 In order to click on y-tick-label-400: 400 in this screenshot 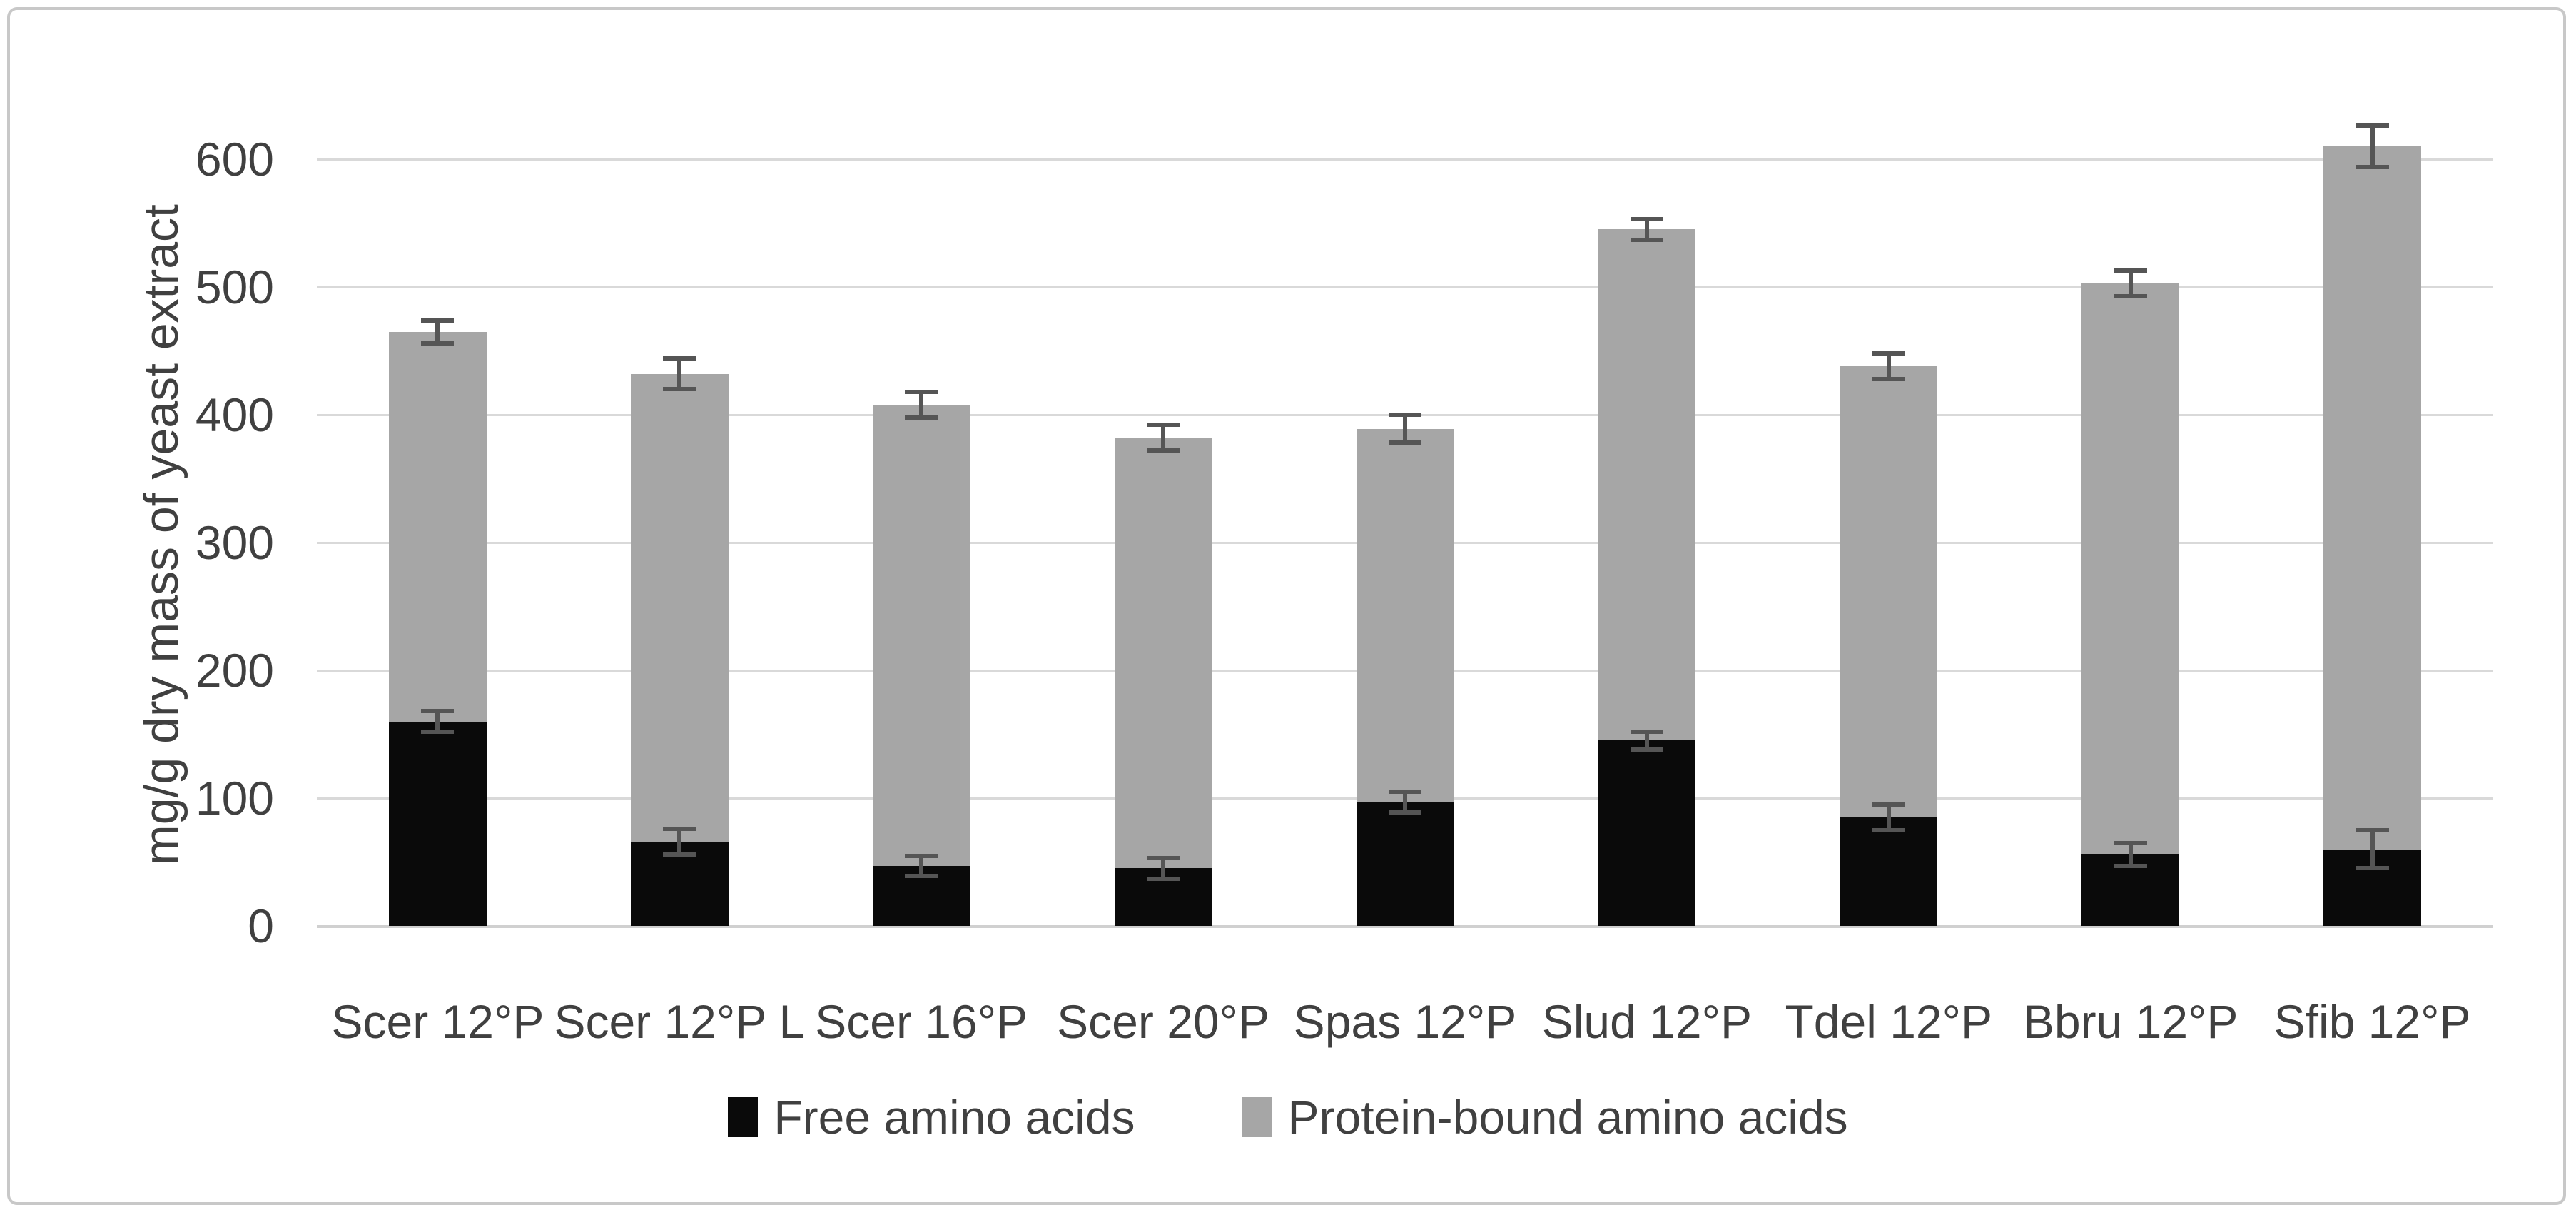, I will do `click(235, 414)`.